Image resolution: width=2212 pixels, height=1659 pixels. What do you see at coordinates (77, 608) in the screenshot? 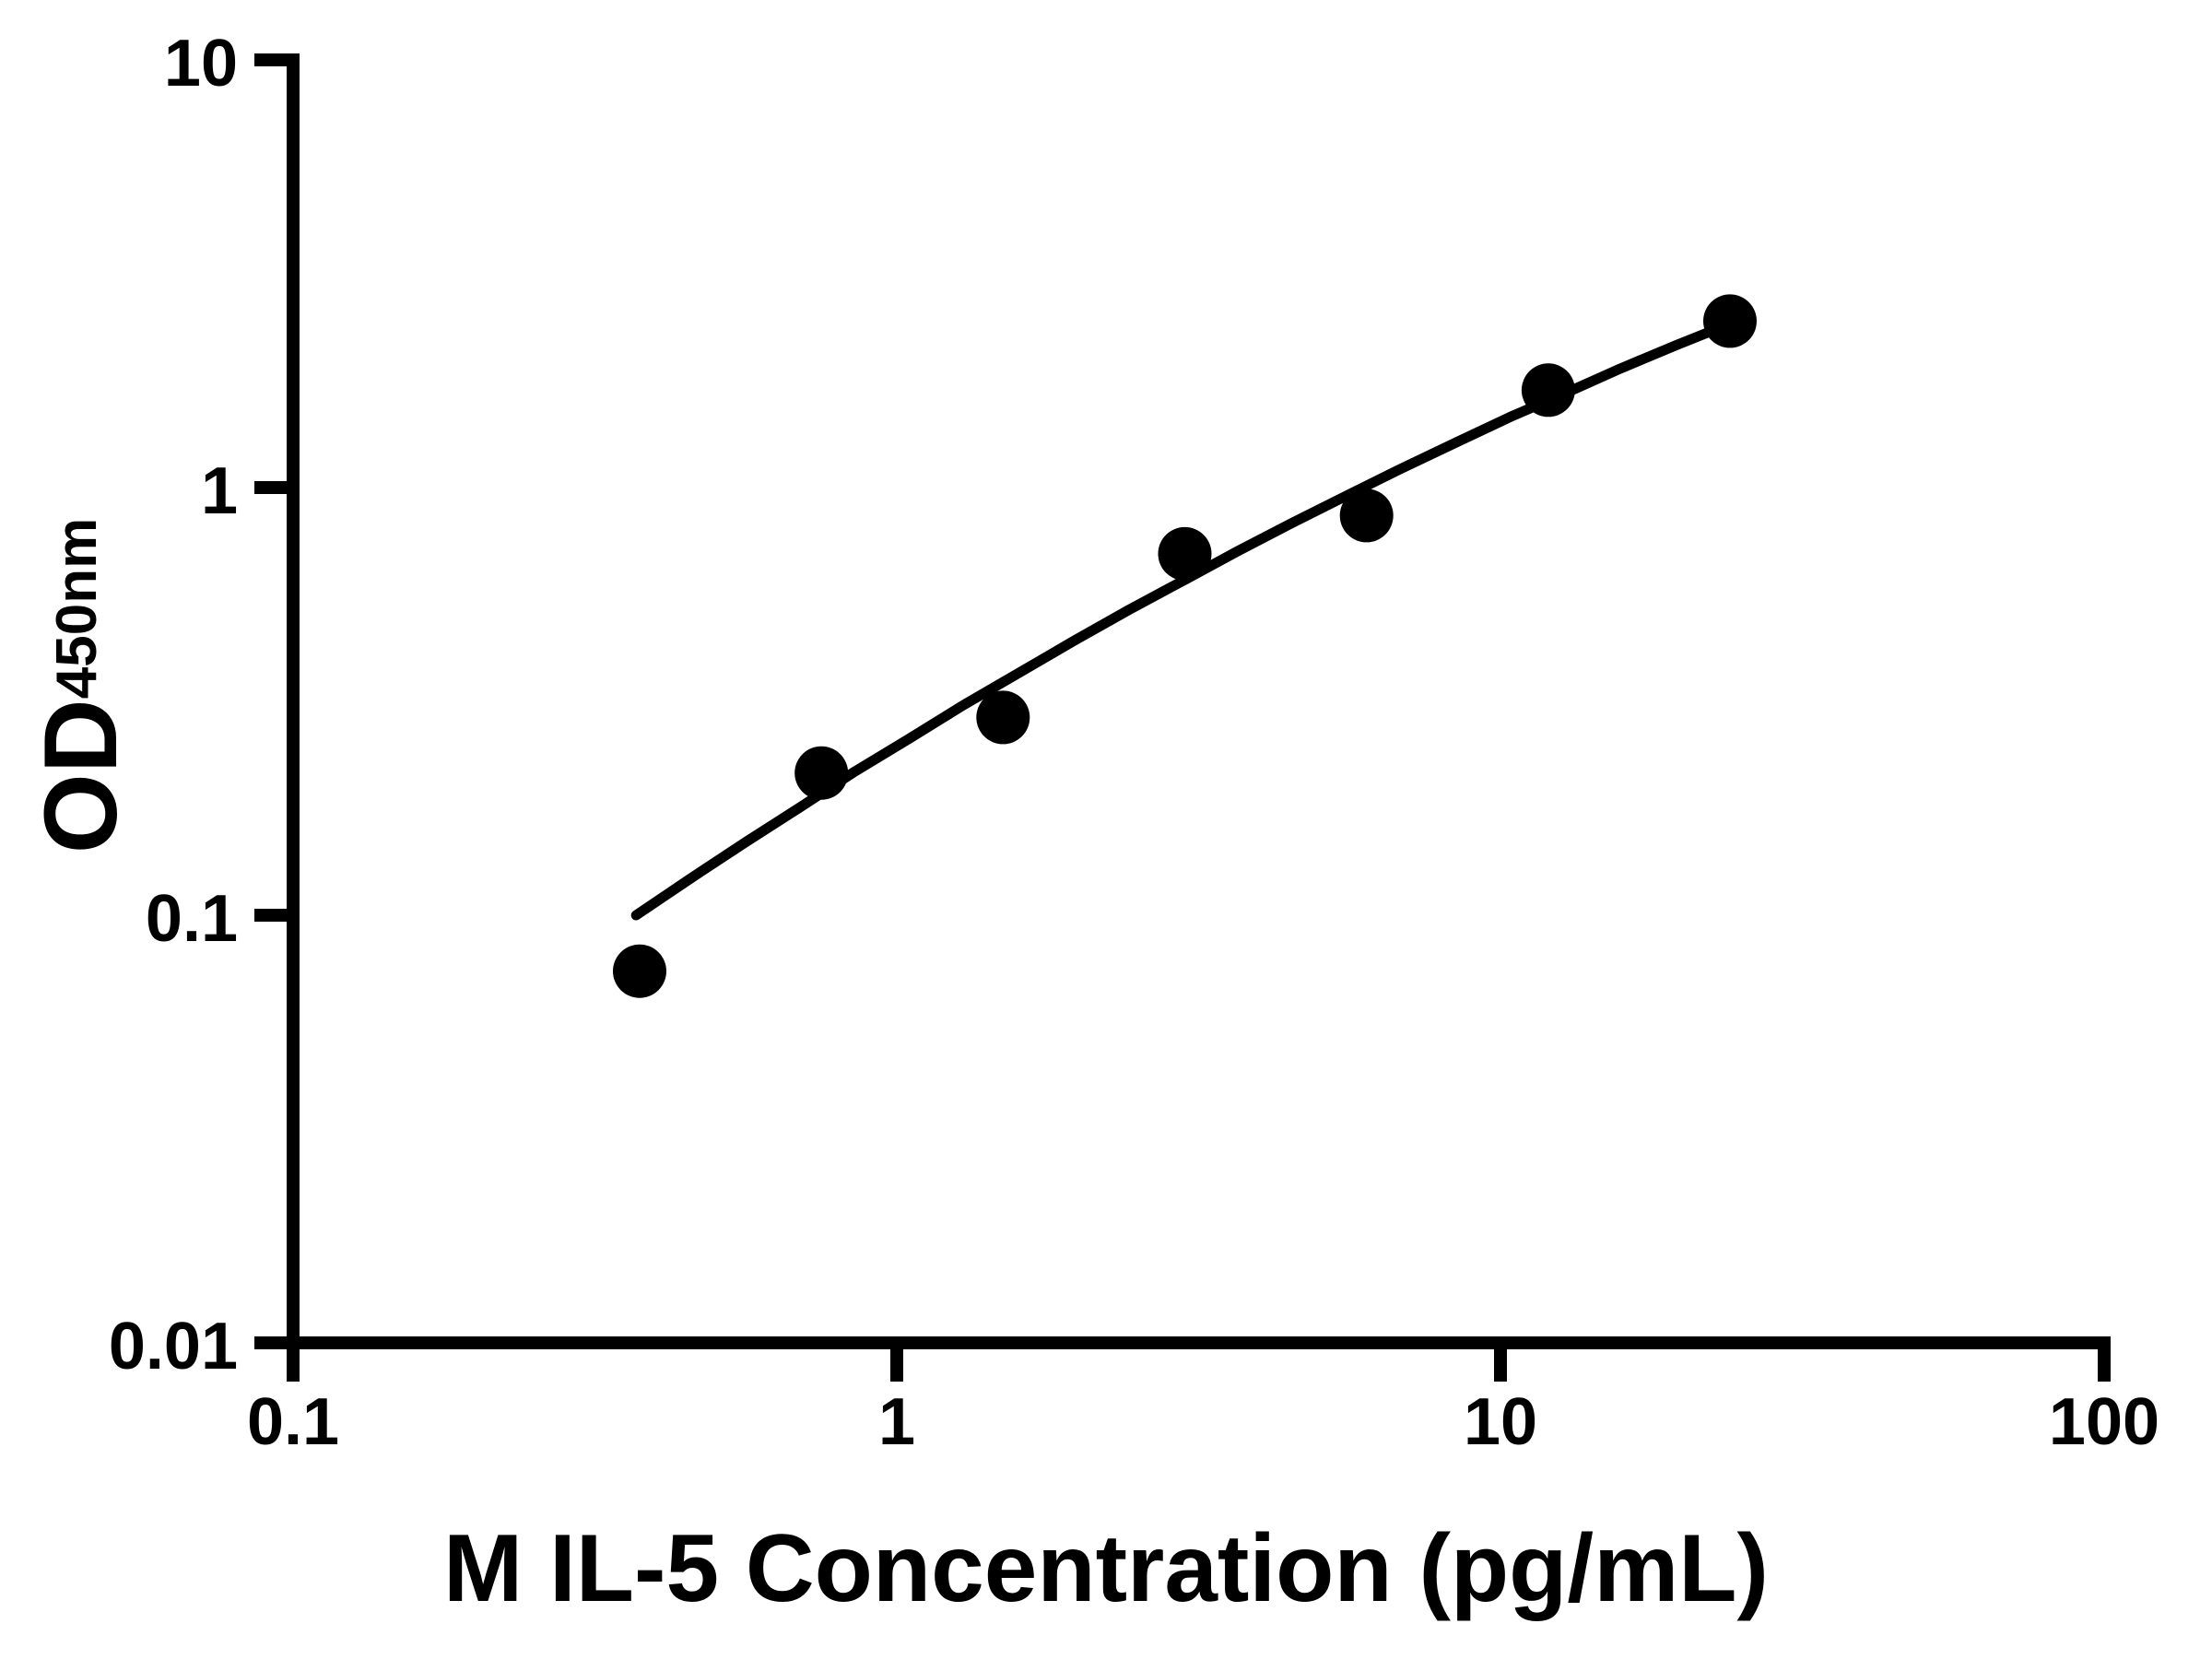
I see `y-axis-title-subscript: 450nm` at bounding box center [77, 608].